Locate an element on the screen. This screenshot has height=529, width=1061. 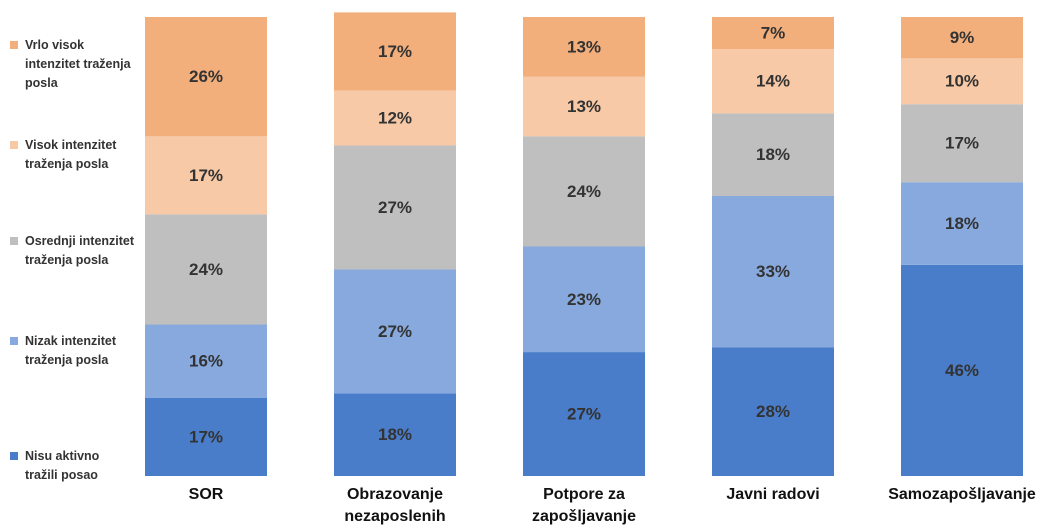
data-label: 26% is located at coordinates (206, 76).